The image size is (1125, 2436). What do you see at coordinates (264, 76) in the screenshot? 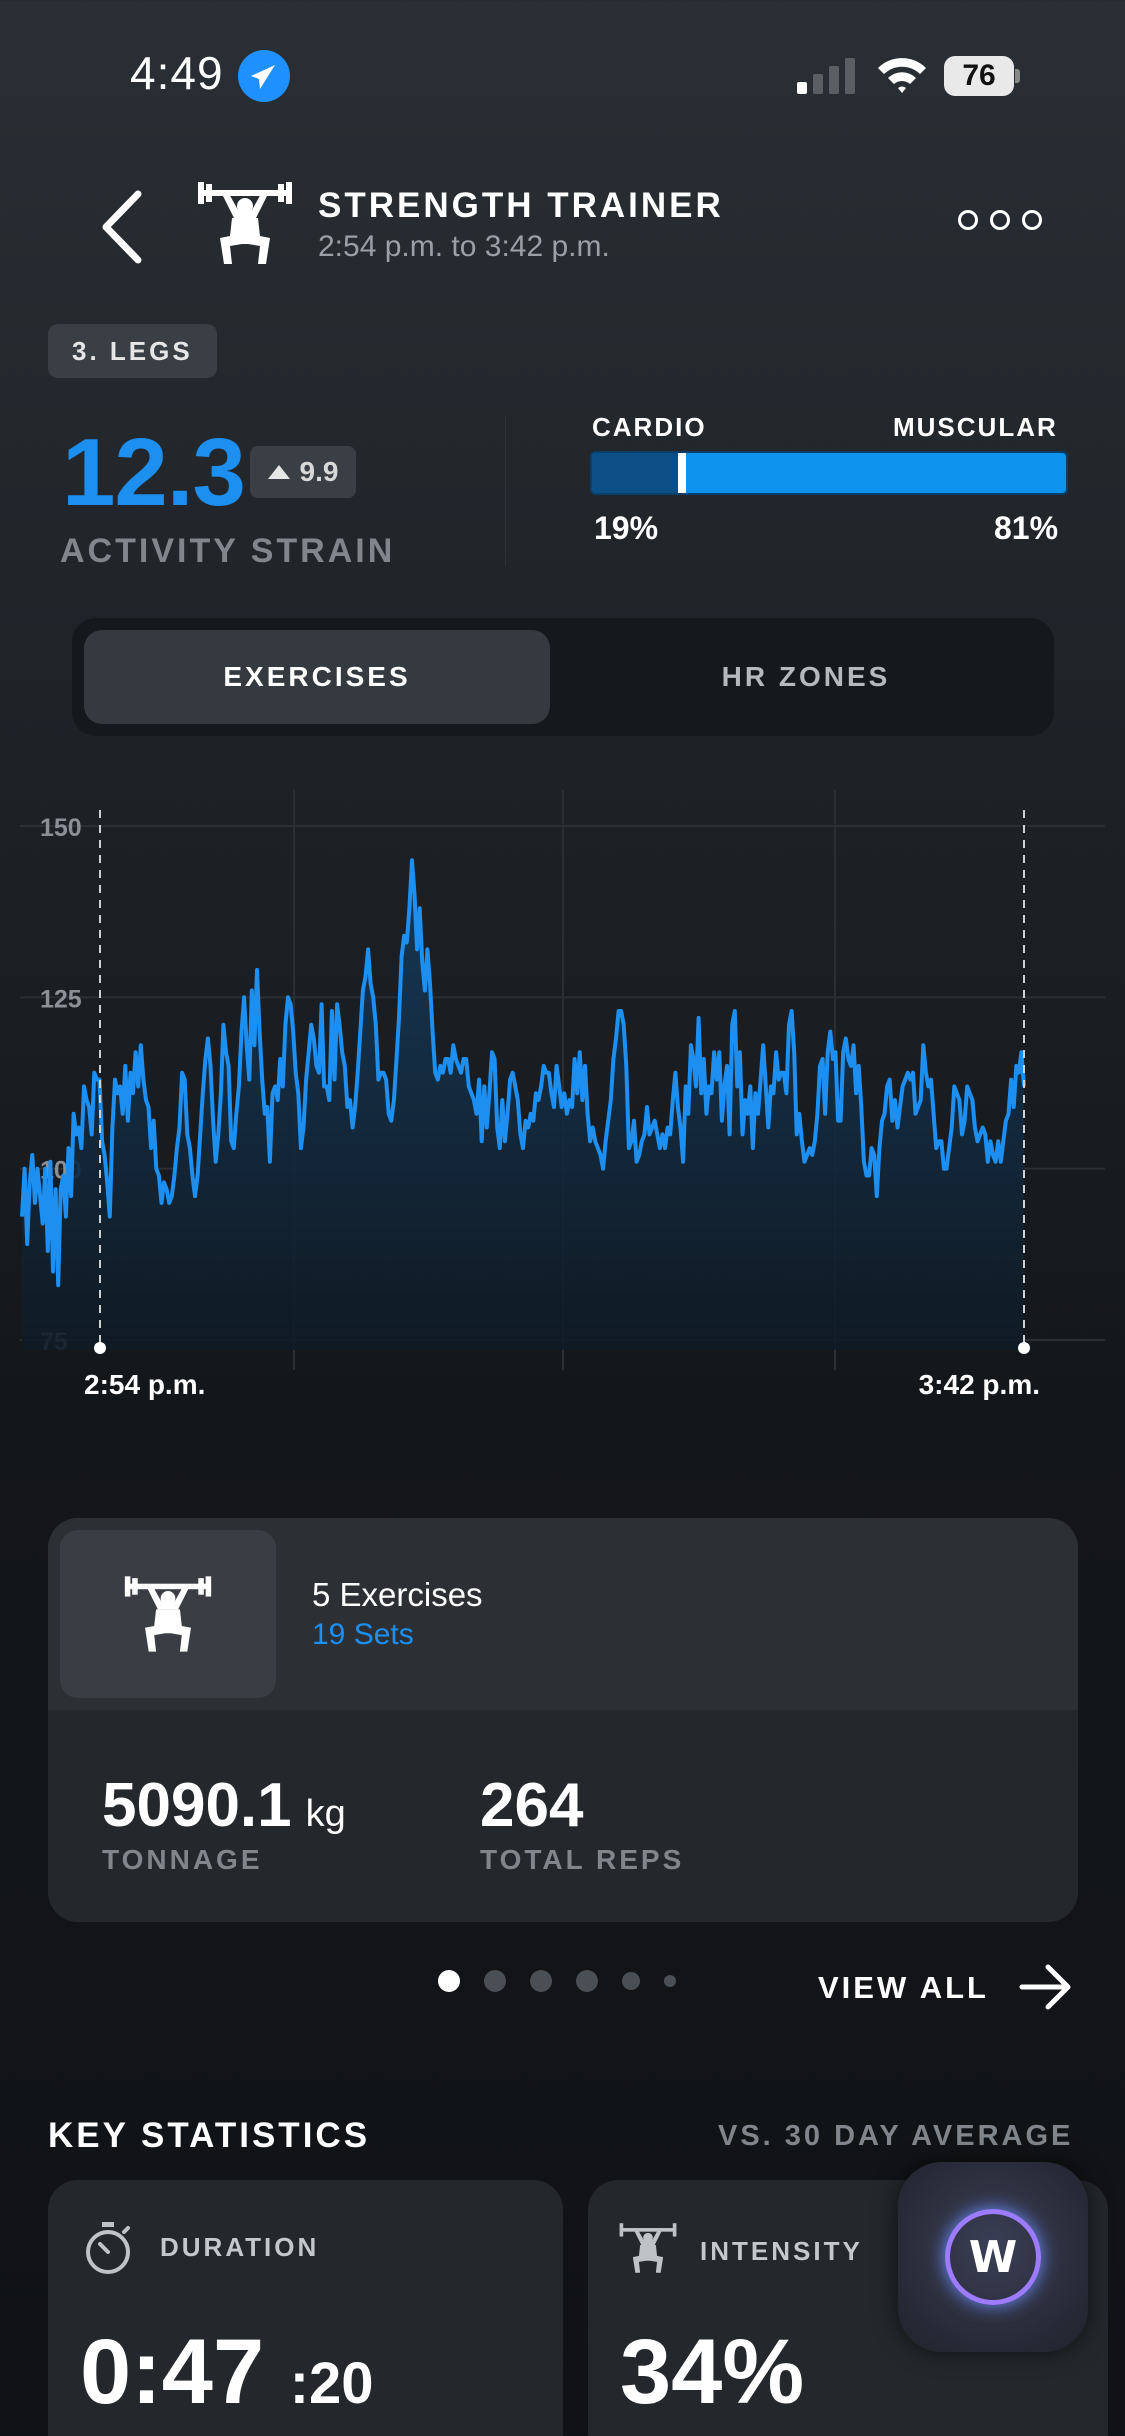
I see `location-arrow-icon` at bounding box center [264, 76].